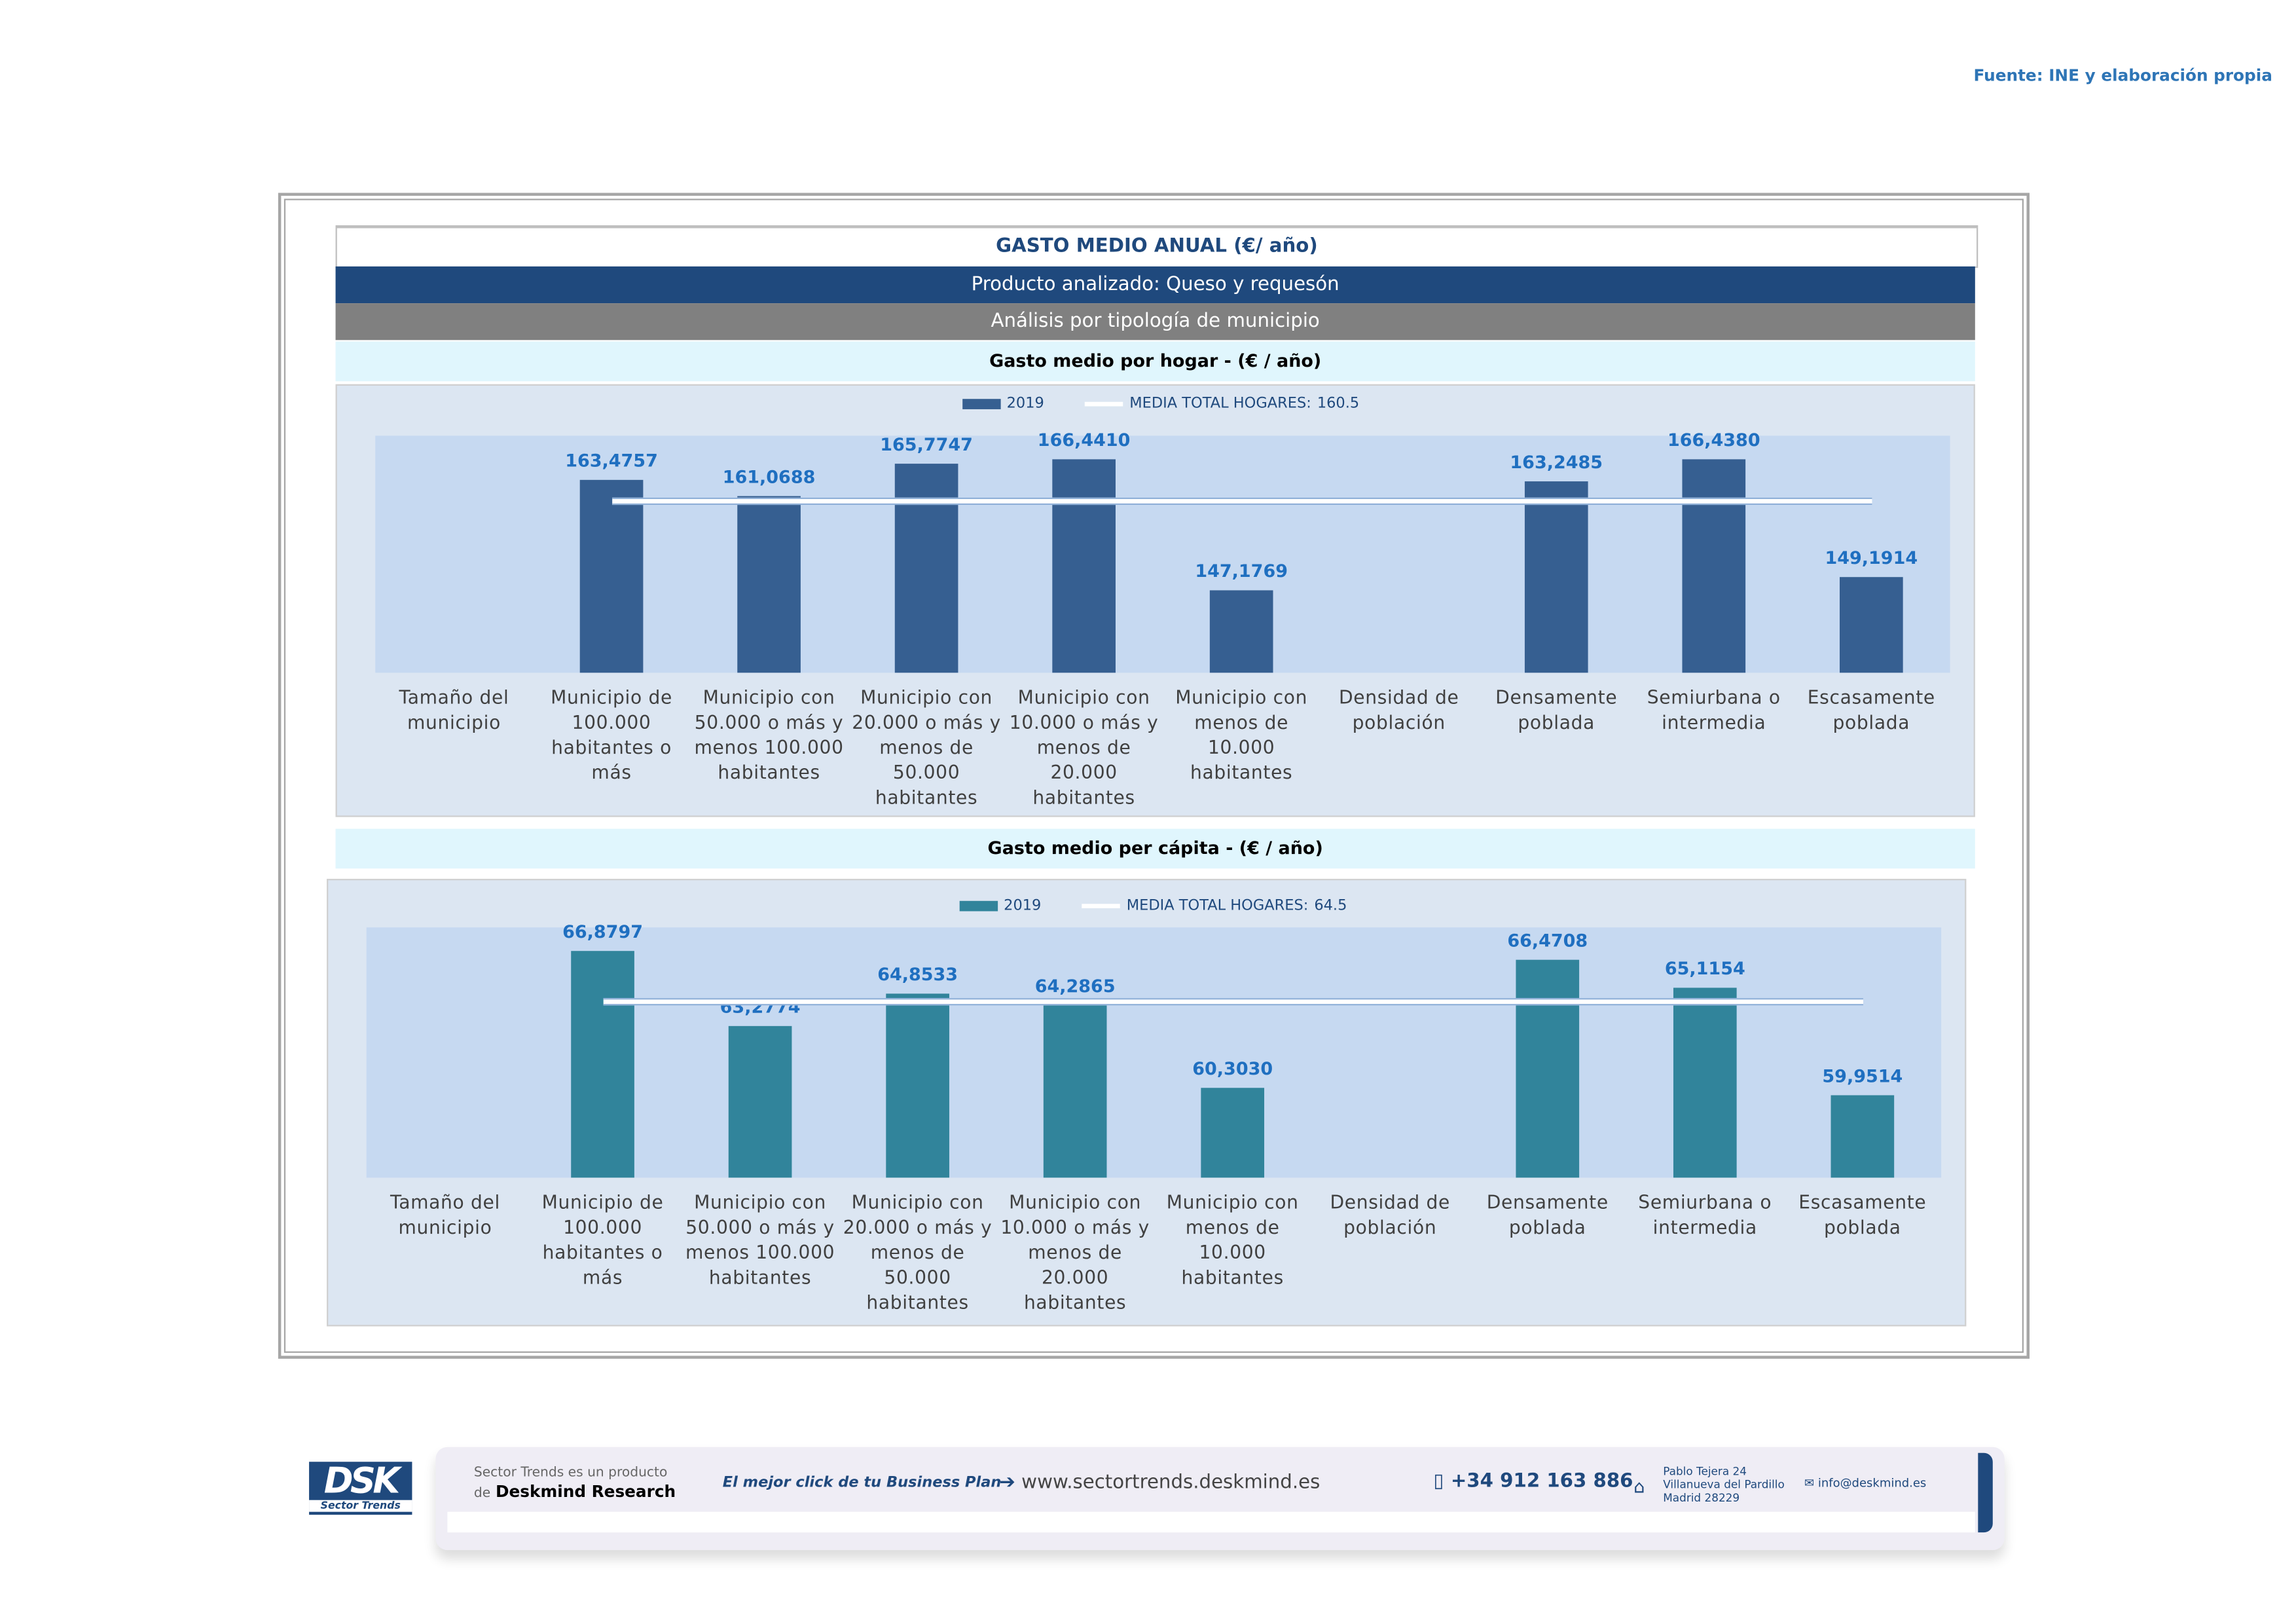  What do you see at coordinates (1871, 557) in the screenshot?
I see `data-label: 149,1914` at bounding box center [1871, 557].